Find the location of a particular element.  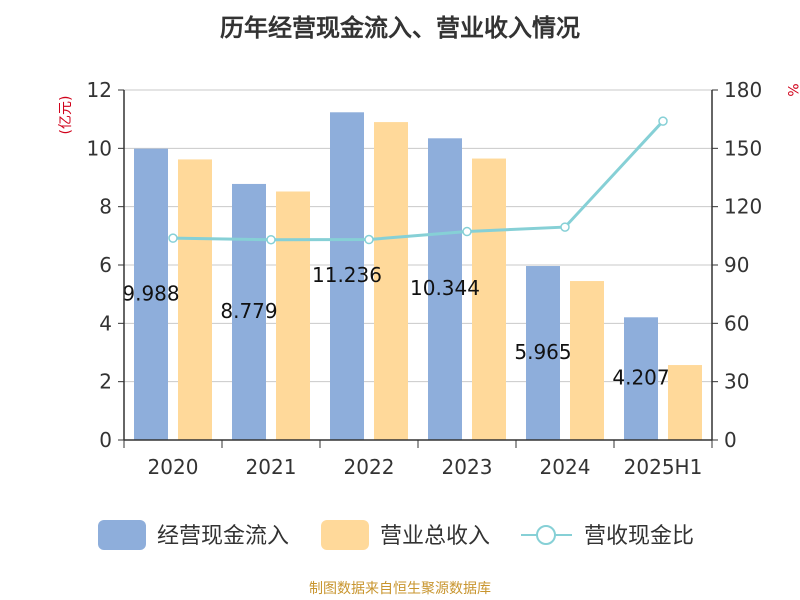

legend-label-ratio: 营收现金比 is located at coordinates (639, 536).